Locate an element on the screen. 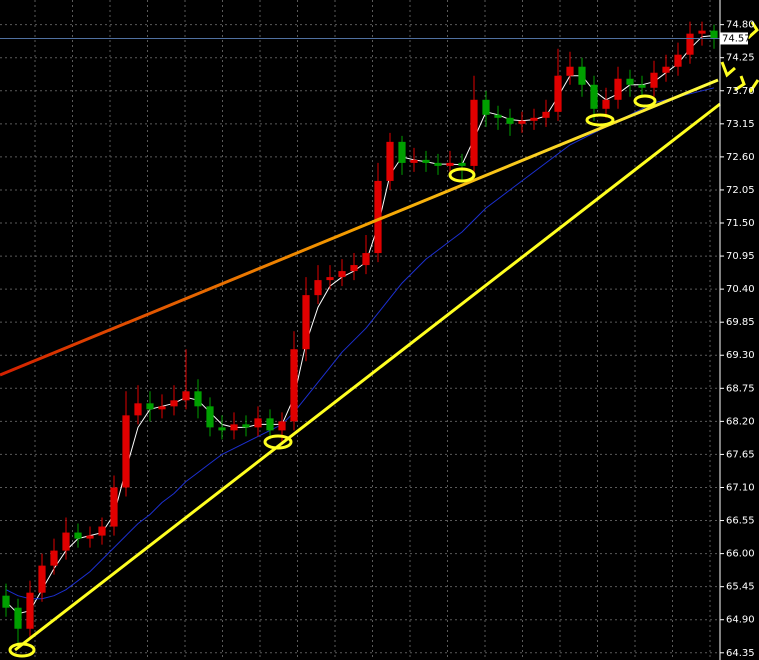 The height and width of the screenshot is (660, 759). y-tick-label: 74.80 is located at coordinates (740, 25).